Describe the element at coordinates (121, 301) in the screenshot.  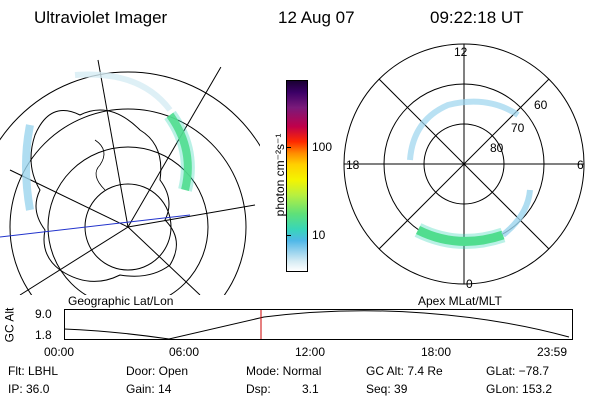
I see `geographic-panel-label: Geographic Lat/Lon` at that location.